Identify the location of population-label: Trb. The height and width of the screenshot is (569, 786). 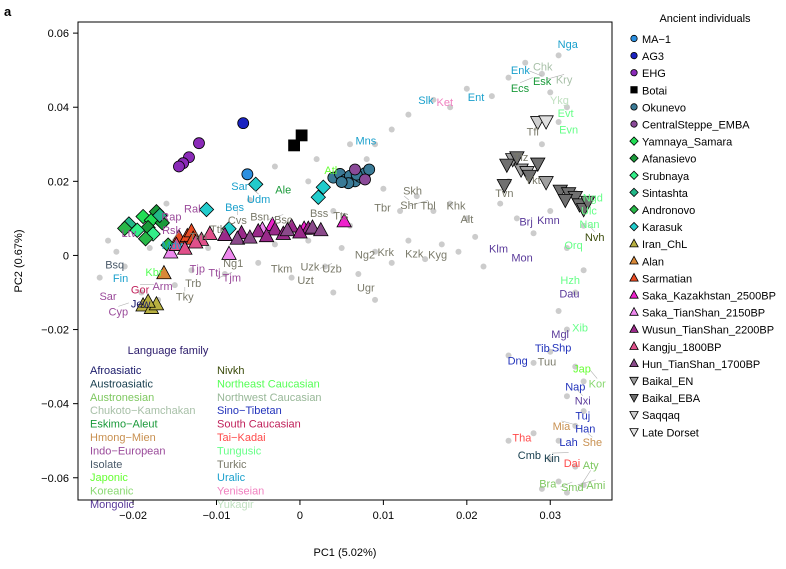
(193, 284).